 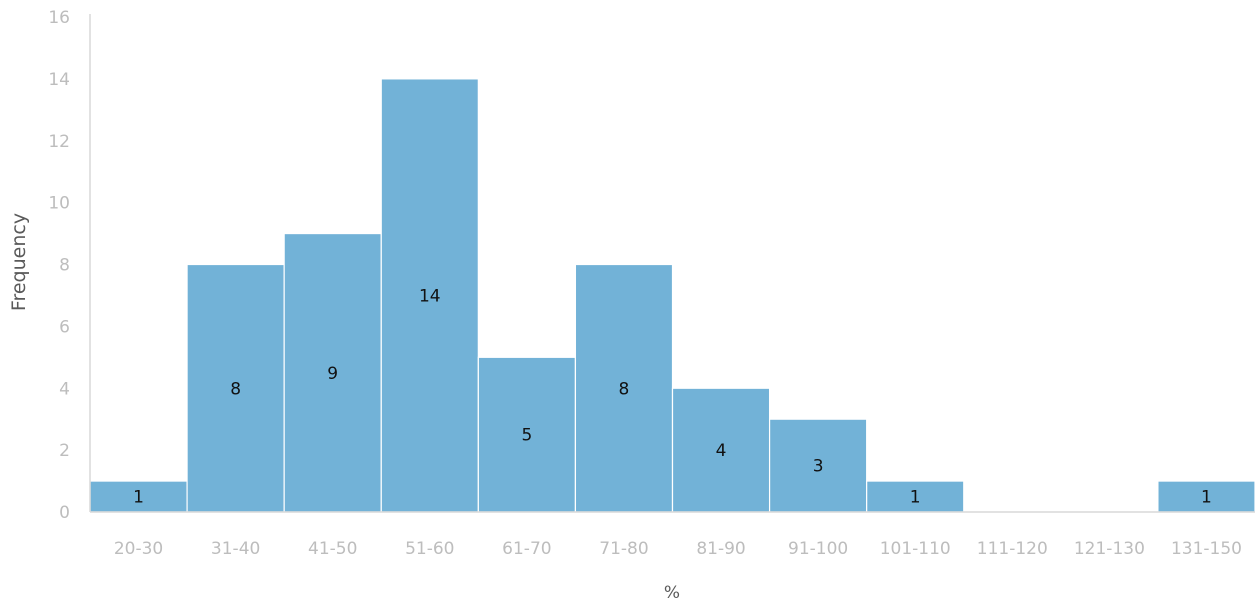 I want to click on data-label-91-100: 3, so click(x=818, y=467).